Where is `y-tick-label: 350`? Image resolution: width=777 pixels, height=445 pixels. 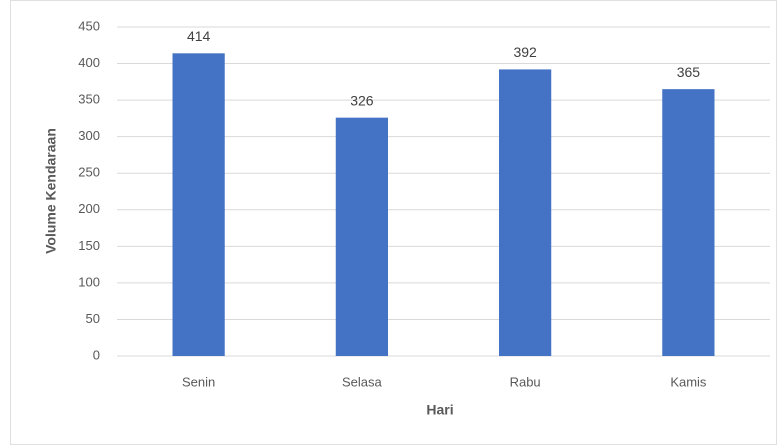
y-tick-label: 350 is located at coordinates (89, 99).